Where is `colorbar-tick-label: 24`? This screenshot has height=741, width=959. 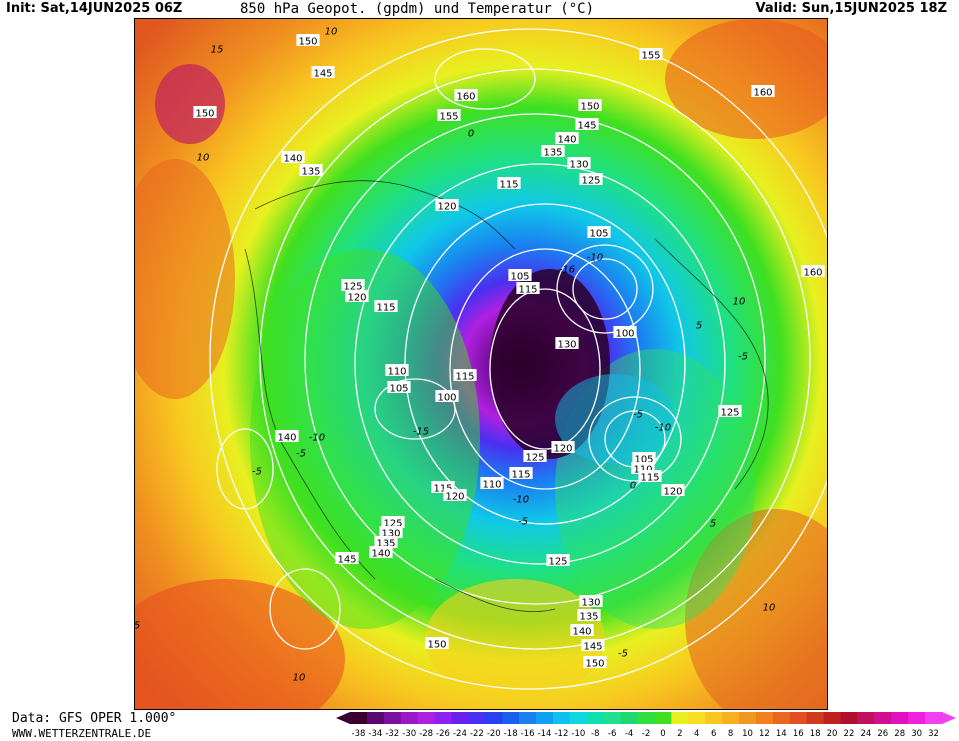
colorbar-tick-label: 24 is located at coordinates (865, 734).